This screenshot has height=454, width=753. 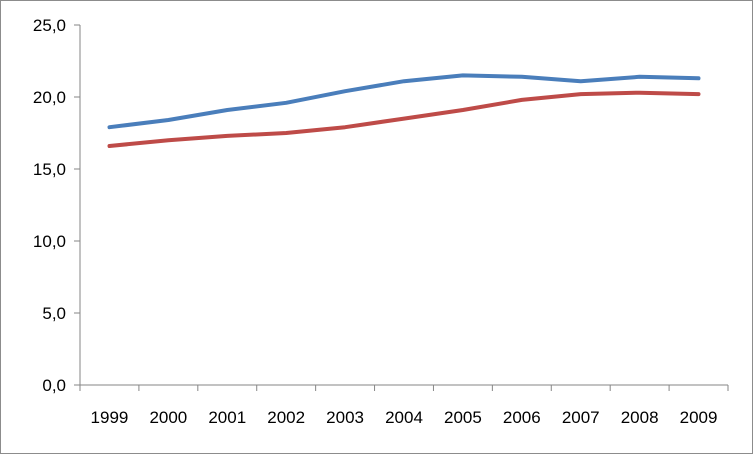 What do you see at coordinates (227, 417) in the screenshot?
I see `x-tick-label: 2001` at bounding box center [227, 417].